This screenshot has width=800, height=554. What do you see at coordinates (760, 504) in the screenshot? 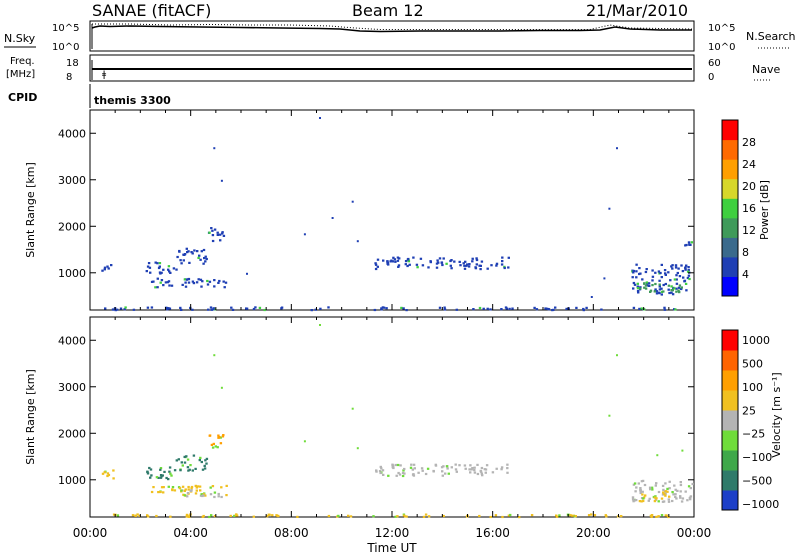
I see `velocity-colorbar-tick: −1000` at bounding box center [760, 504].